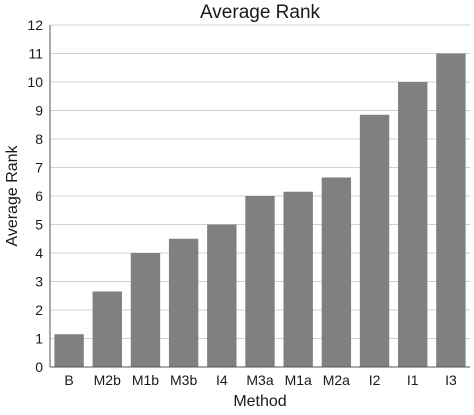  What do you see at coordinates (39, 310) in the screenshot?
I see `y-tick-label: 2` at bounding box center [39, 310].